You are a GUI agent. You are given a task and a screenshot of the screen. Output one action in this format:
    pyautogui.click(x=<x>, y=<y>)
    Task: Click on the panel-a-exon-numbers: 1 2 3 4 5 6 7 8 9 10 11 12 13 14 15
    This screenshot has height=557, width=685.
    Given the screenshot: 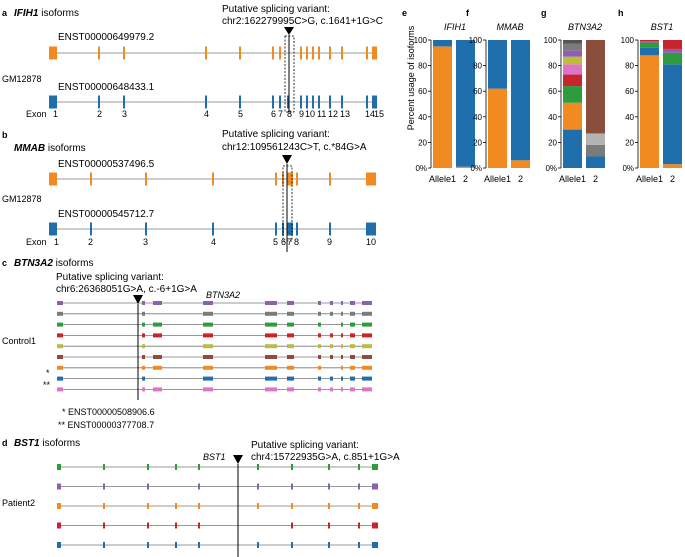 What is the action you would take?
    pyautogui.click(x=218, y=114)
    